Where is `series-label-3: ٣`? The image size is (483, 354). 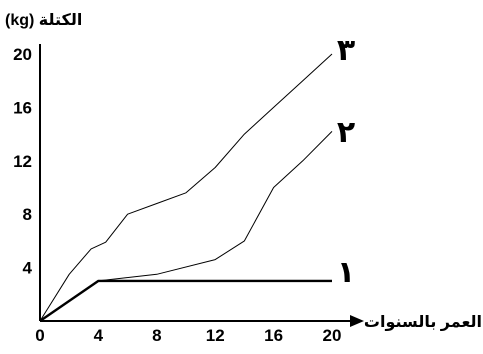
series-label-3: ٣ is located at coordinates (346, 50).